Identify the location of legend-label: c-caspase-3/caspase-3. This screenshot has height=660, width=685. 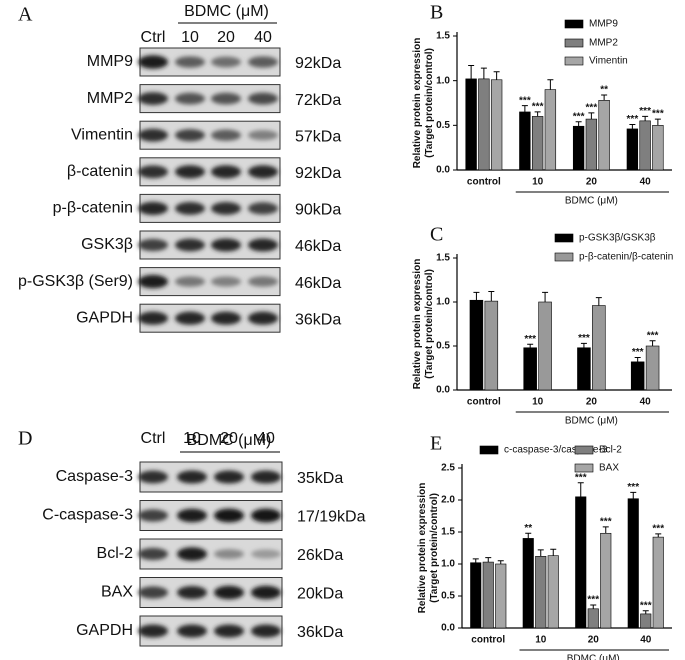
(556, 450).